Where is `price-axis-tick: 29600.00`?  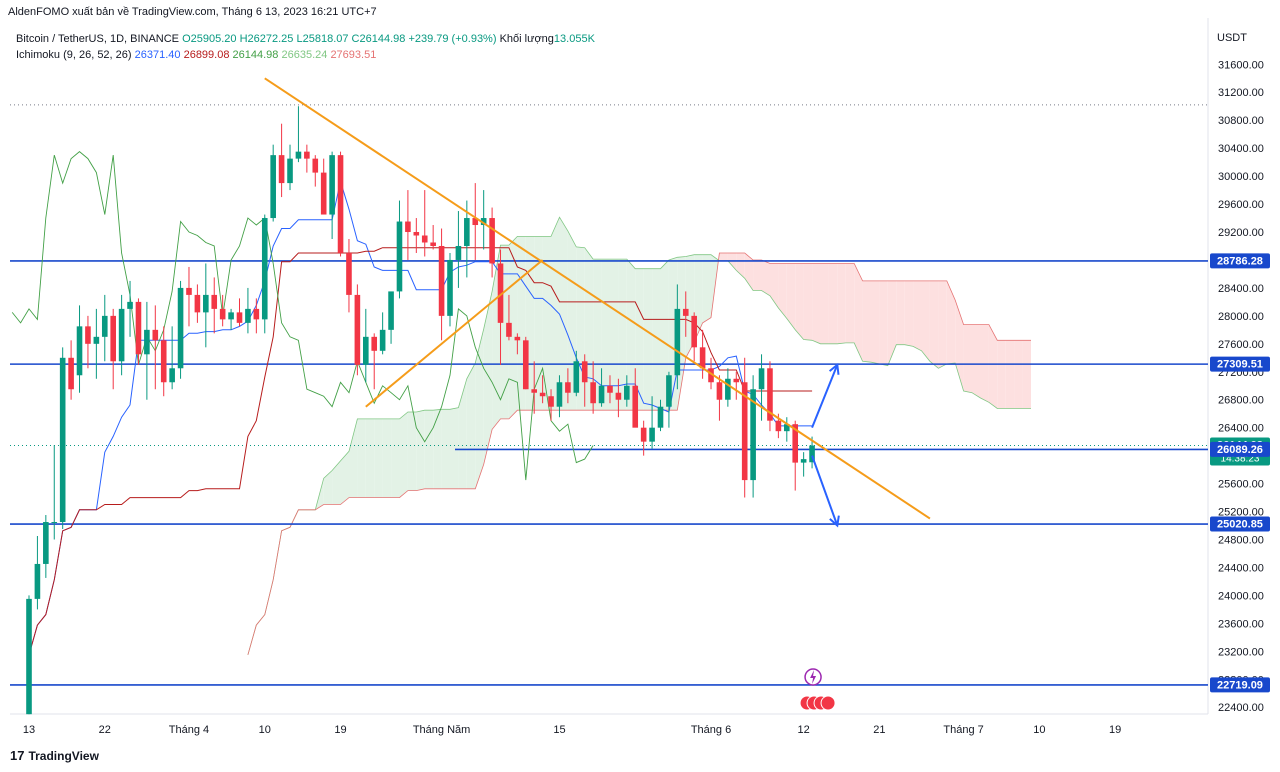
price-axis-tick: 29600.00 is located at coordinates (1241, 205).